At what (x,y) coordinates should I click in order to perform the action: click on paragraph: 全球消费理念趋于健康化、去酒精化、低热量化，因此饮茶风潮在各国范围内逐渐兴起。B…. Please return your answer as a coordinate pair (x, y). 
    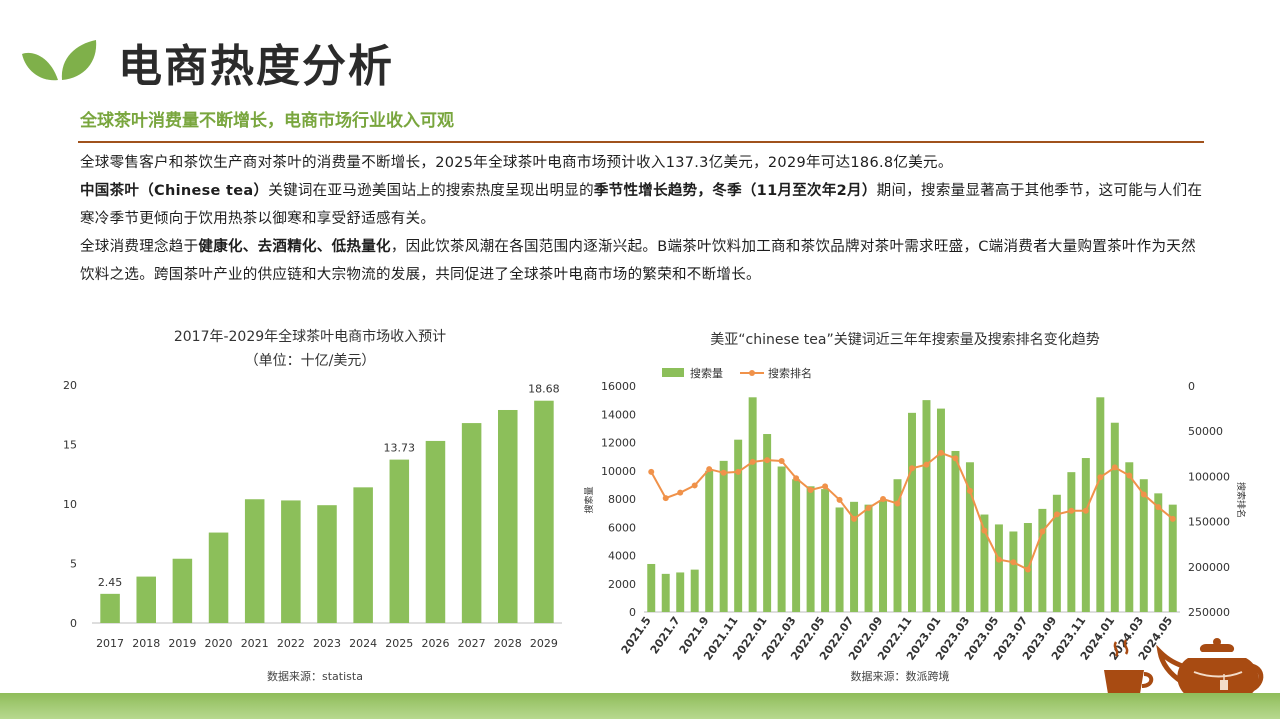
    Looking at the image, I should click on (642, 261).